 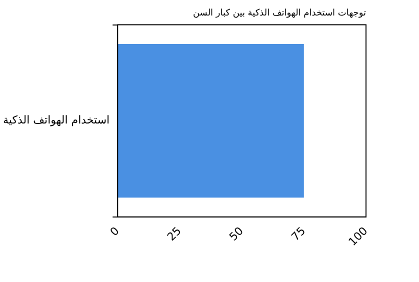 I want to click on x-tick-label: 50, so click(x=236, y=234).